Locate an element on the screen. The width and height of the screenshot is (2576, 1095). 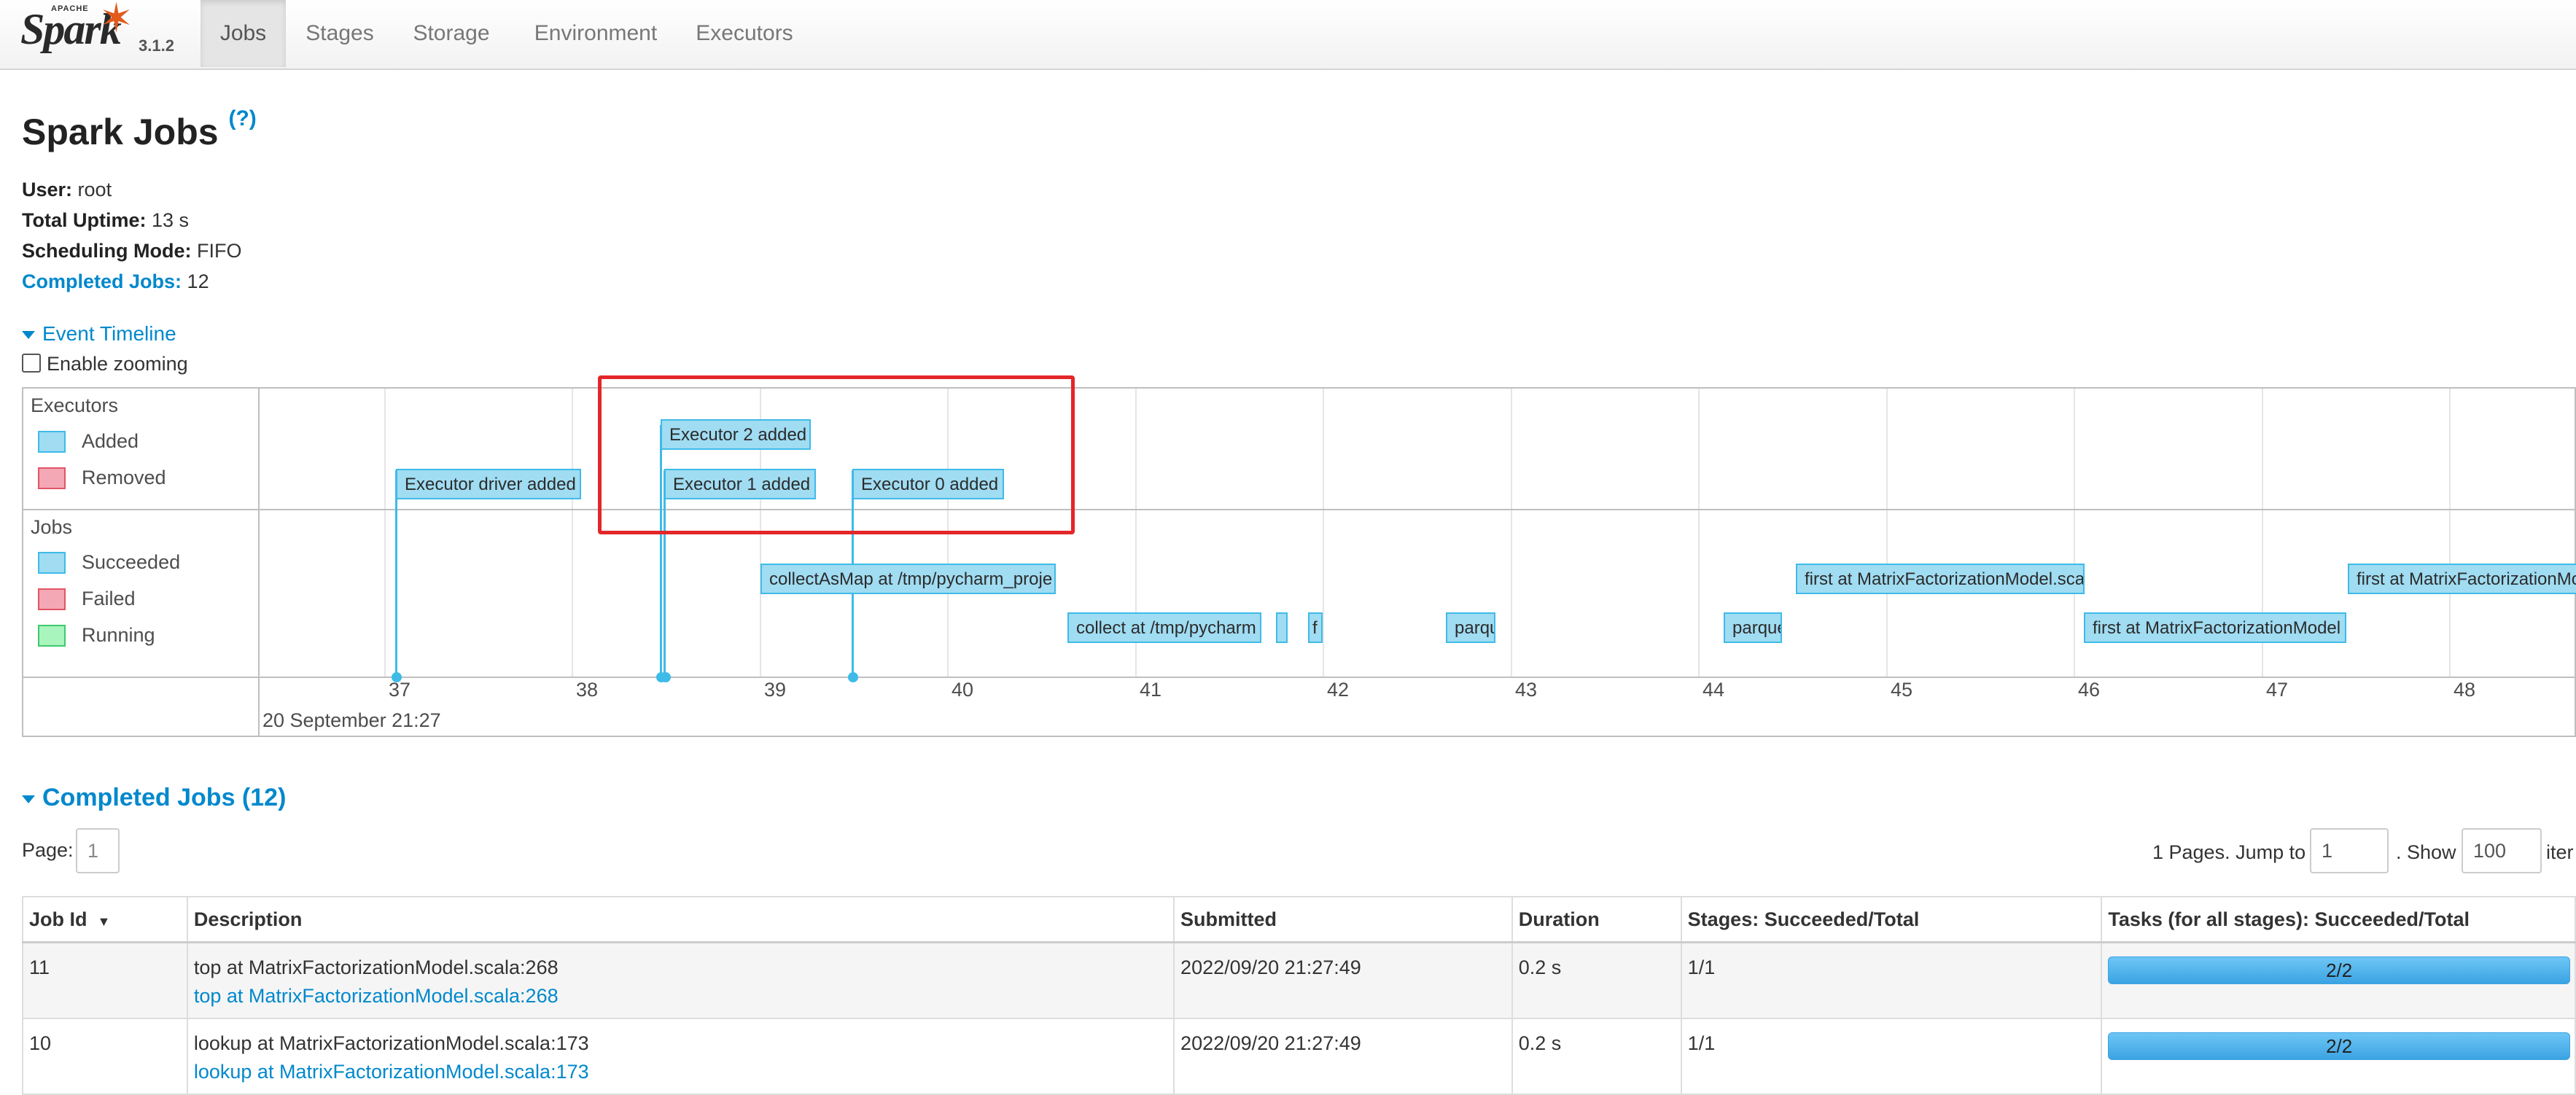
jump-to-input: 1 is located at coordinates (2349, 850).